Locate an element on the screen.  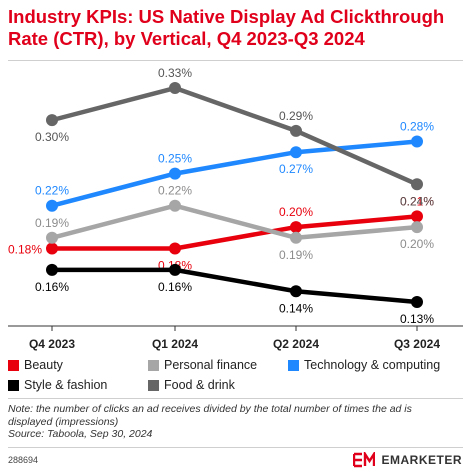
data-label-personal-finance: 0.22% is located at coordinates (175, 191).